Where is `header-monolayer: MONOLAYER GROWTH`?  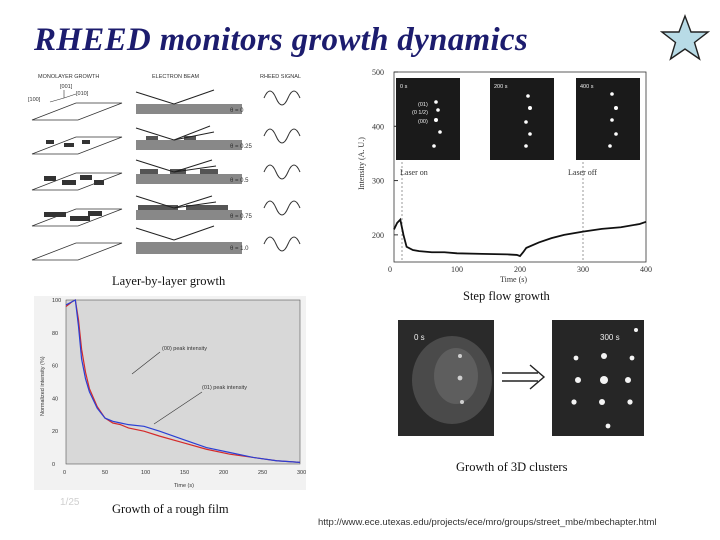 header-monolayer: MONOLAYER GROWTH is located at coordinates (68, 77).